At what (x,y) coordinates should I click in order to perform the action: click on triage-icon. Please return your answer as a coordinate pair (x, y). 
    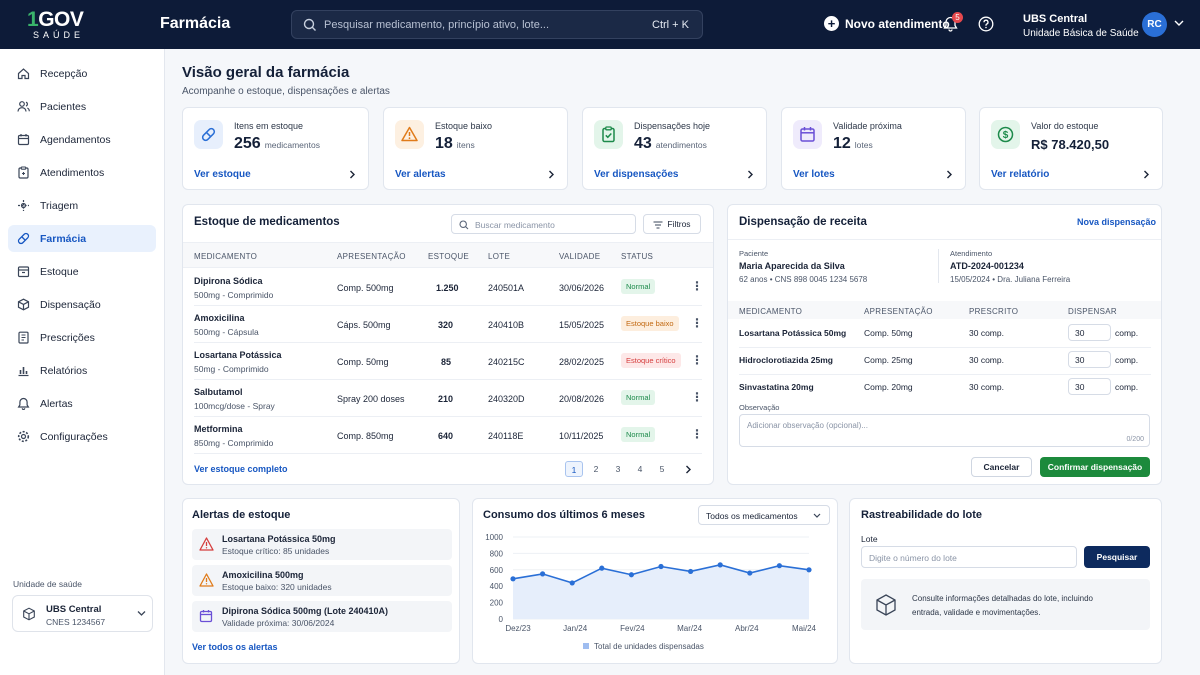
    Looking at the image, I should click on (23, 205).